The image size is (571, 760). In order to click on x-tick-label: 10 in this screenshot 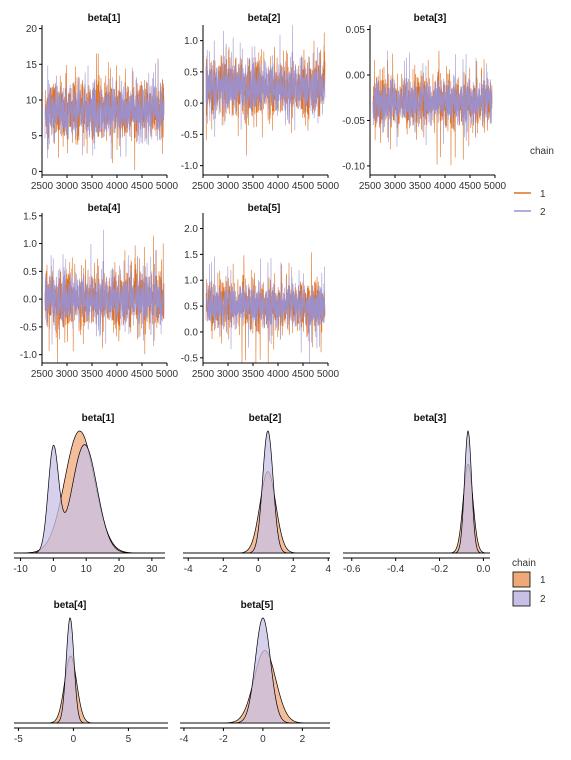, I will do `click(87, 569)`.